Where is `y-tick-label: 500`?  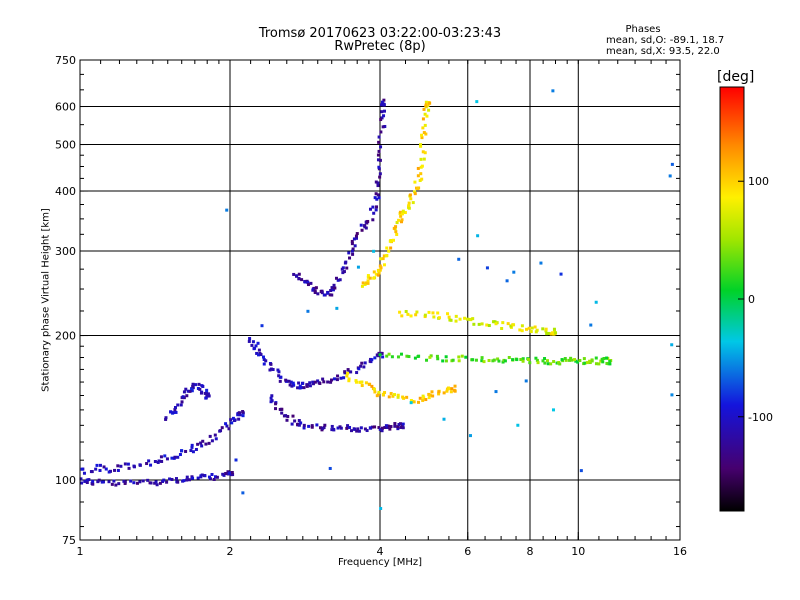
y-tick-label: 500 is located at coordinates (65, 145).